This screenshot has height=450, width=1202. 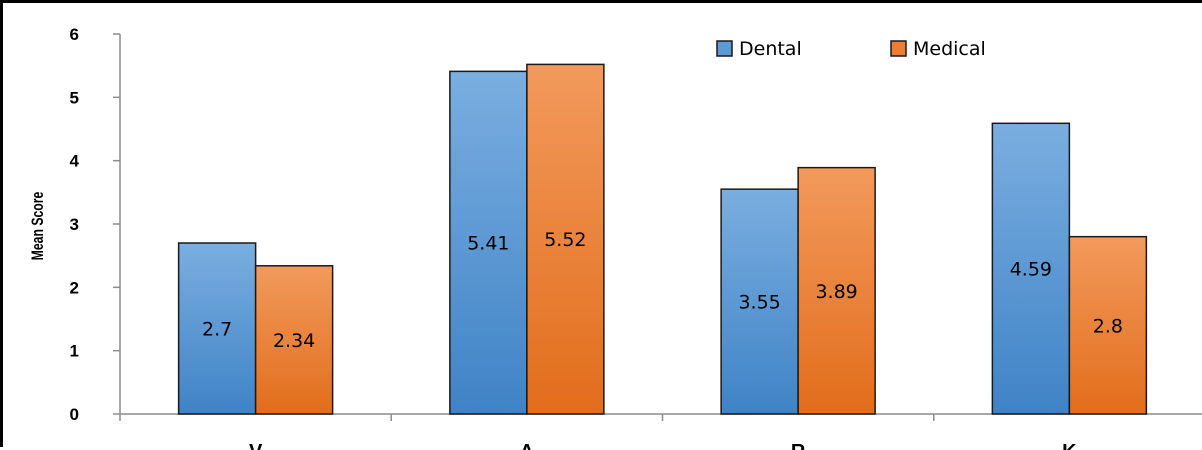 I want to click on data-label: 2.8, so click(x=1108, y=326).